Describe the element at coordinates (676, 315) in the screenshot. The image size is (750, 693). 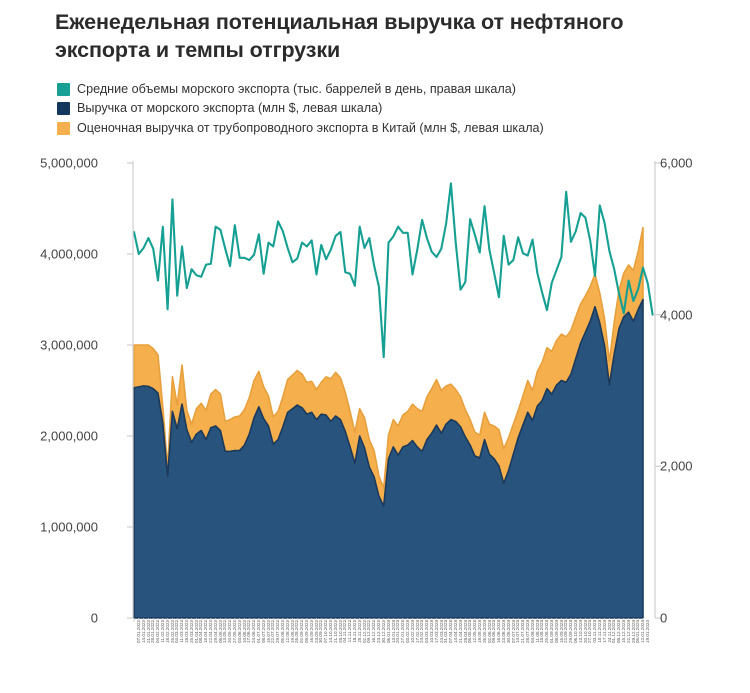
I see `right-axis-tick-label: 4,000` at that location.